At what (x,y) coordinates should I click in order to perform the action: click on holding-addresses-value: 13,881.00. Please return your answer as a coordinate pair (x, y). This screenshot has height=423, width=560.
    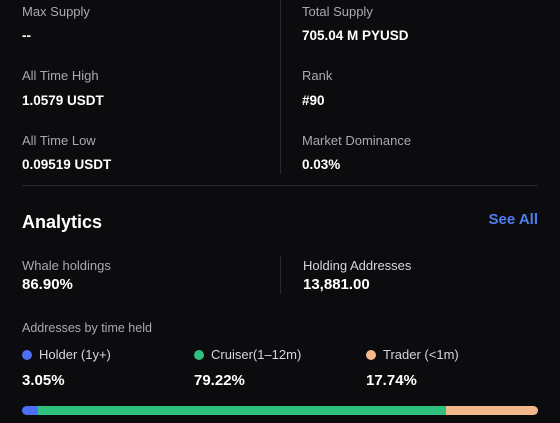
    Looking at the image, I should click on (336, 284).